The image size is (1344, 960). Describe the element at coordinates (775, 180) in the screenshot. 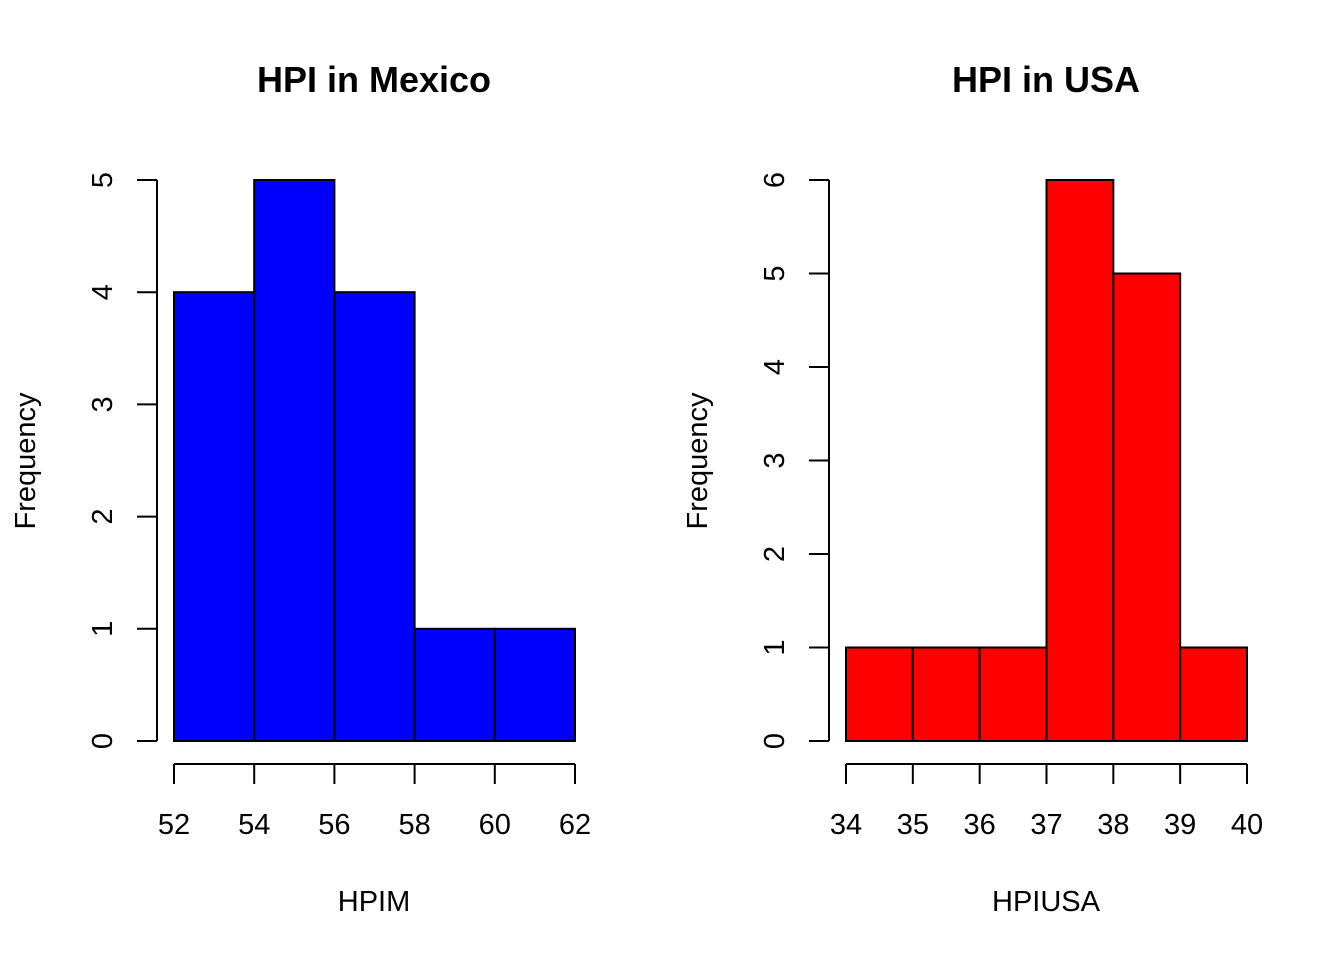

I see `y-tick-label: 6` at that location.